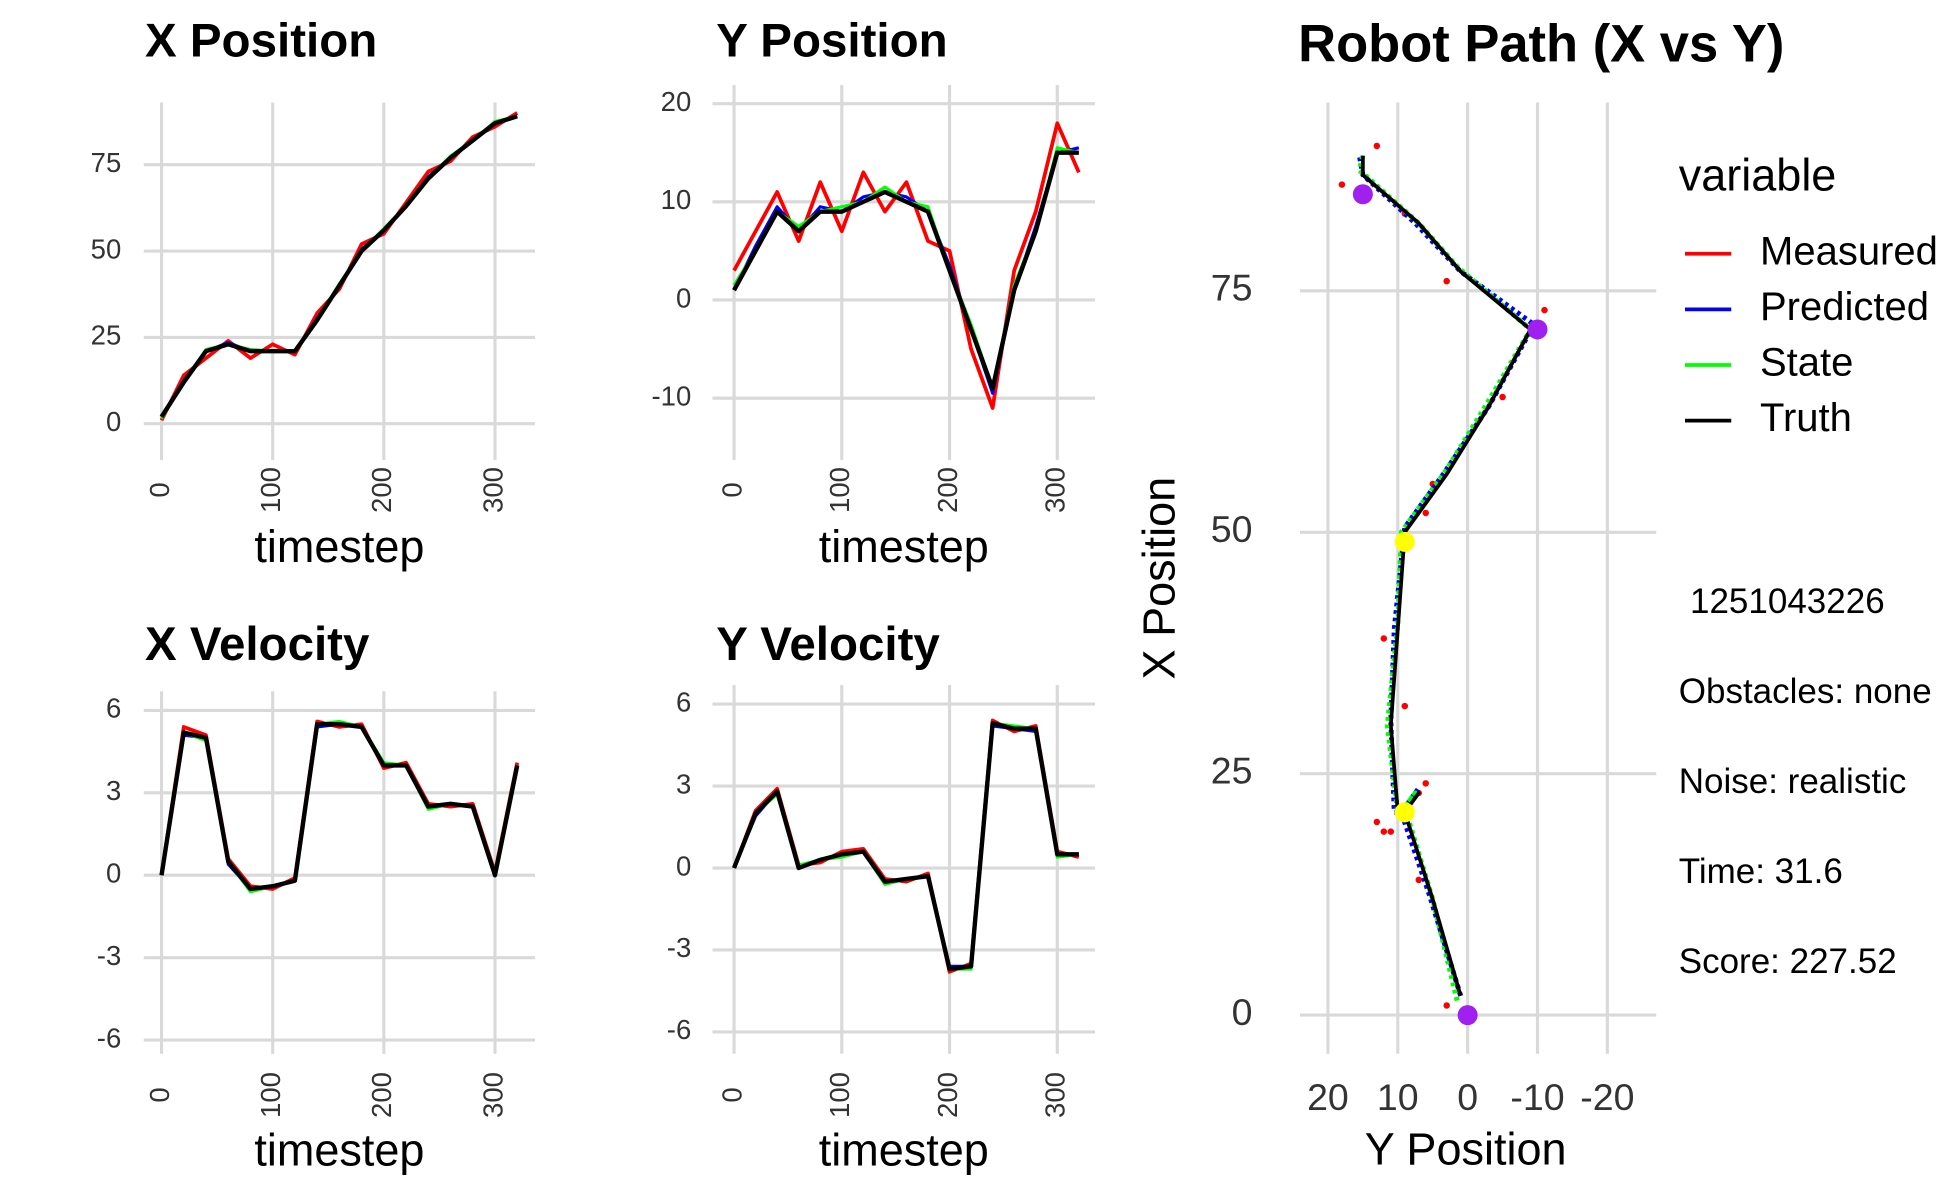  I want to click on x-tick-label: 20, so click(1328, 1097).